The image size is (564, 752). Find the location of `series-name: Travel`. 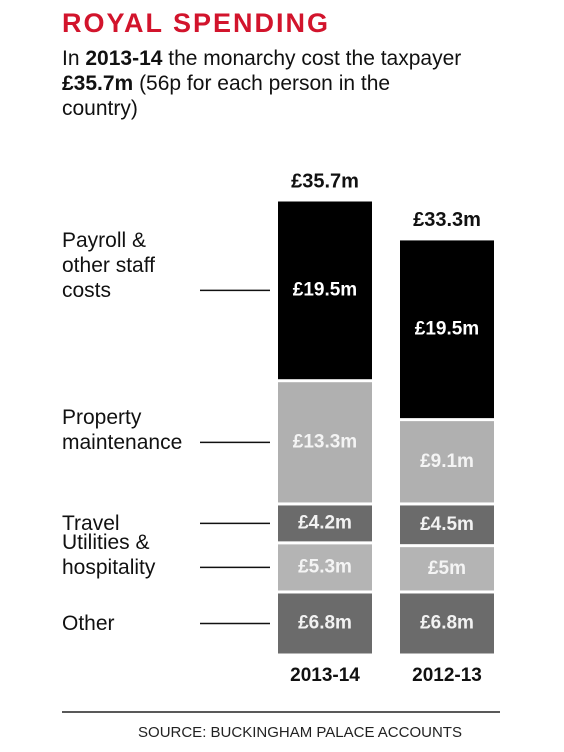

series-name: Travel is located at coordinates (91, 523).